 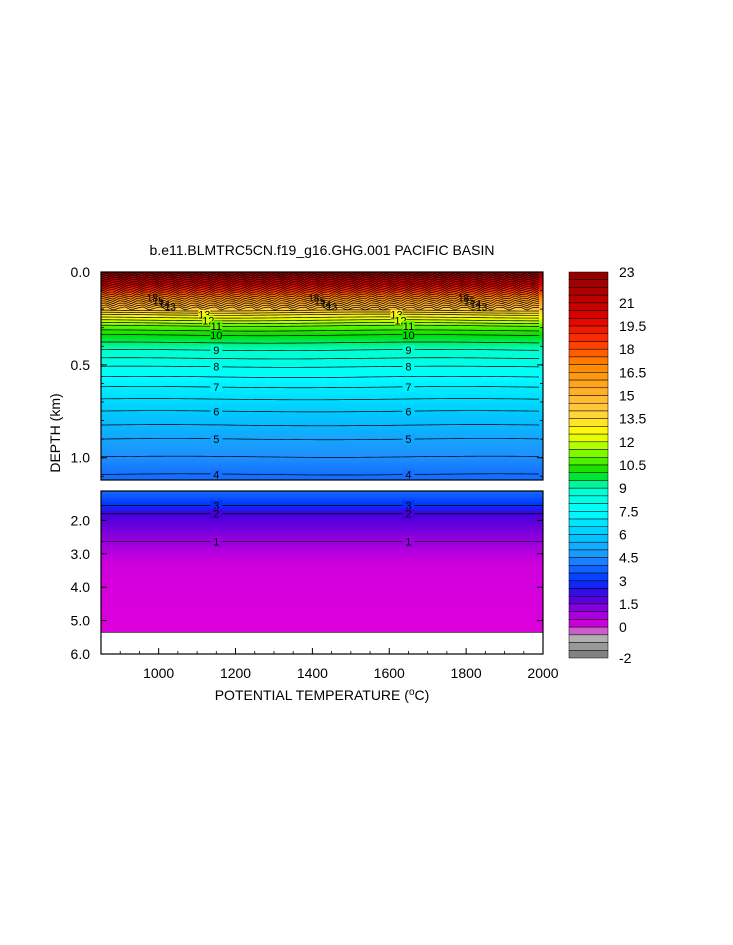 I want to click on x-axis: 1000 1200 1400 1600 1800 2000, so click(x=339, y=664).